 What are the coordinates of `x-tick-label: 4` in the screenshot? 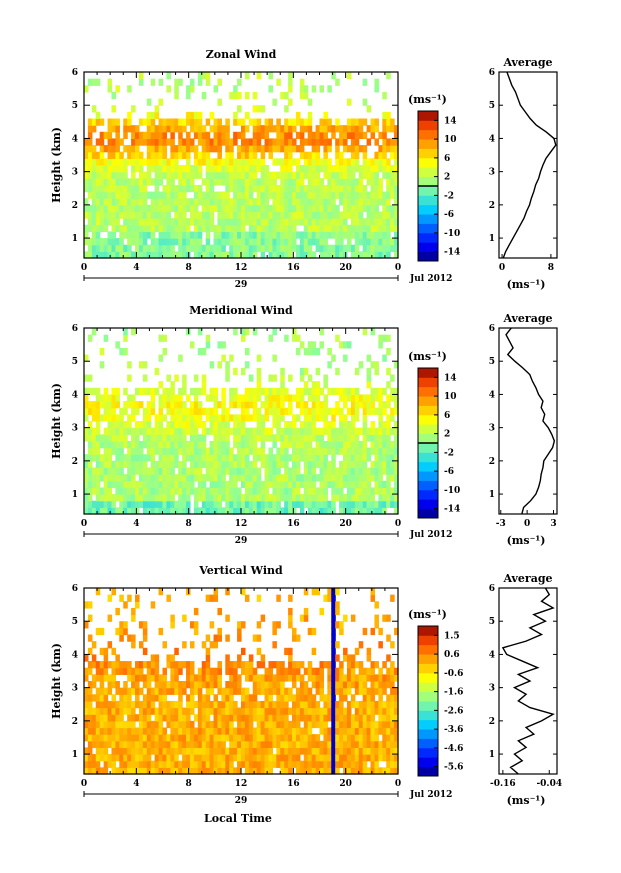 It's located at (136, 524).